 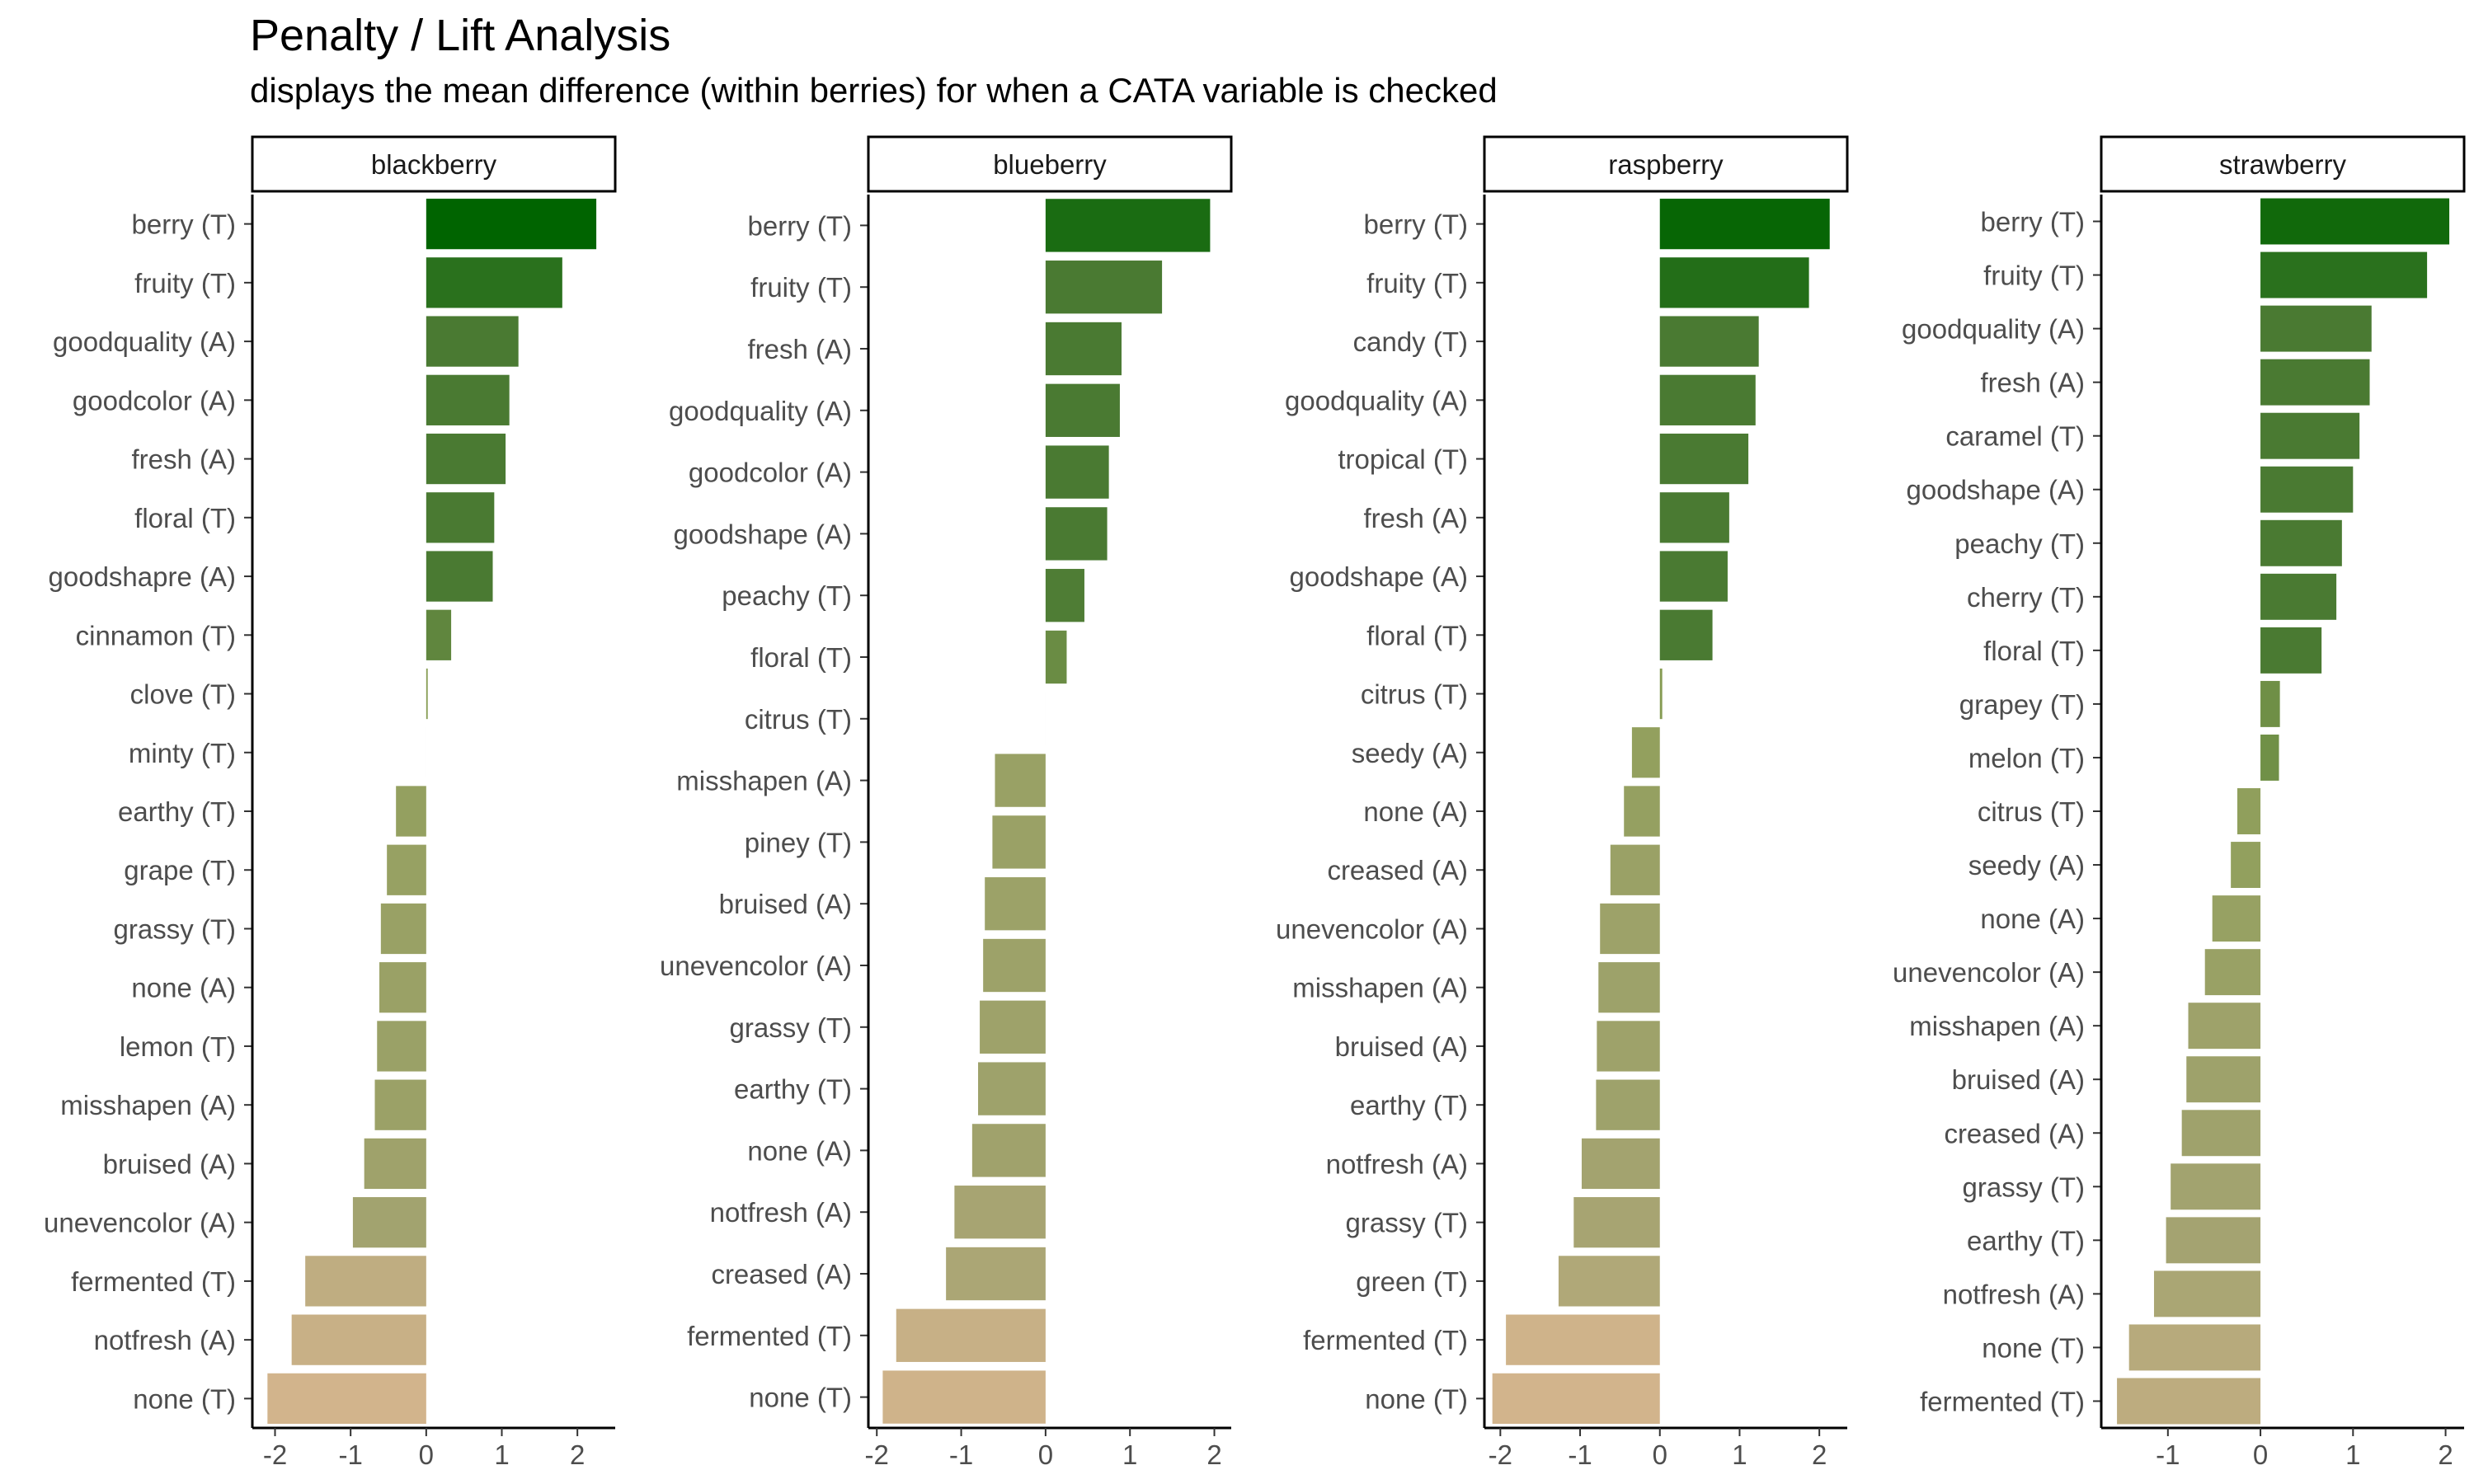 What do you see at coordinates (1412, 1281) in the screenshot?
I see `y-tick-label-raspberry: green (T)` at bounding box center [1412, 1281].